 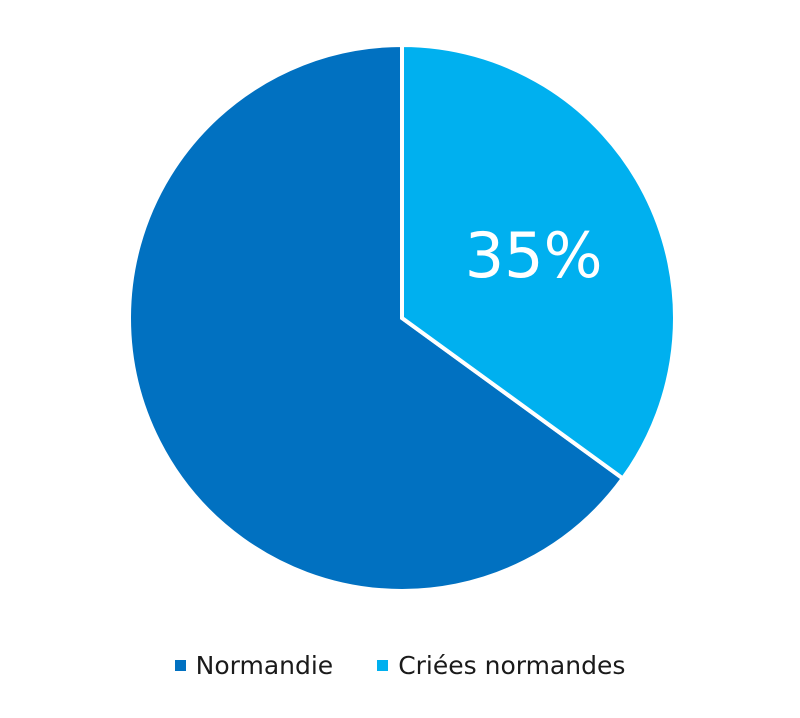 I want to click on legend-item-normandie: Normandie, so click(x=254, y=665).